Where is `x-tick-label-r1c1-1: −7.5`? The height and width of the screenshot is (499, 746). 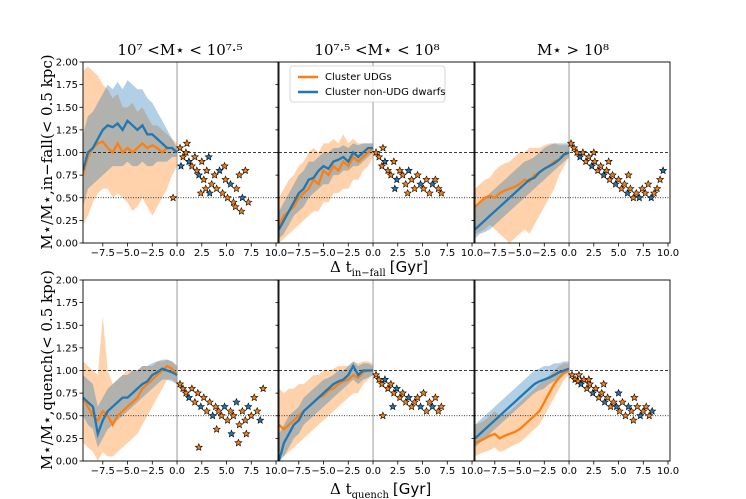 x-tick-label-r1c1-1: −7.5 is located at coordinates (103, 253).